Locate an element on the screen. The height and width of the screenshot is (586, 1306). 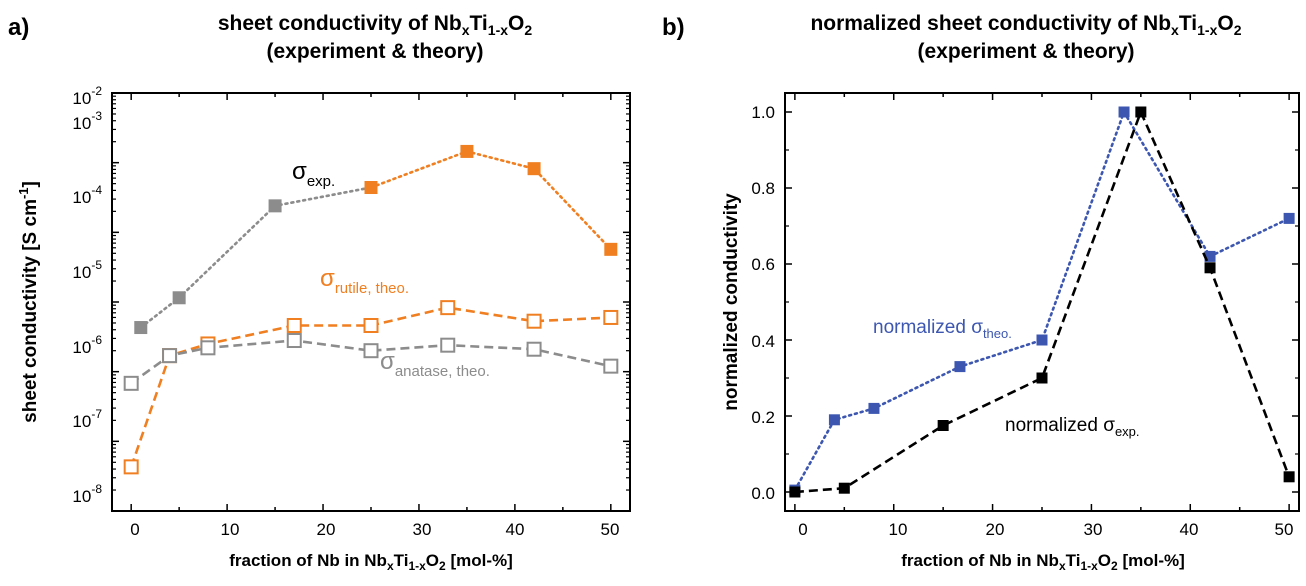
y-tick-label: 10⁻² is located at coordinates (87, 96).